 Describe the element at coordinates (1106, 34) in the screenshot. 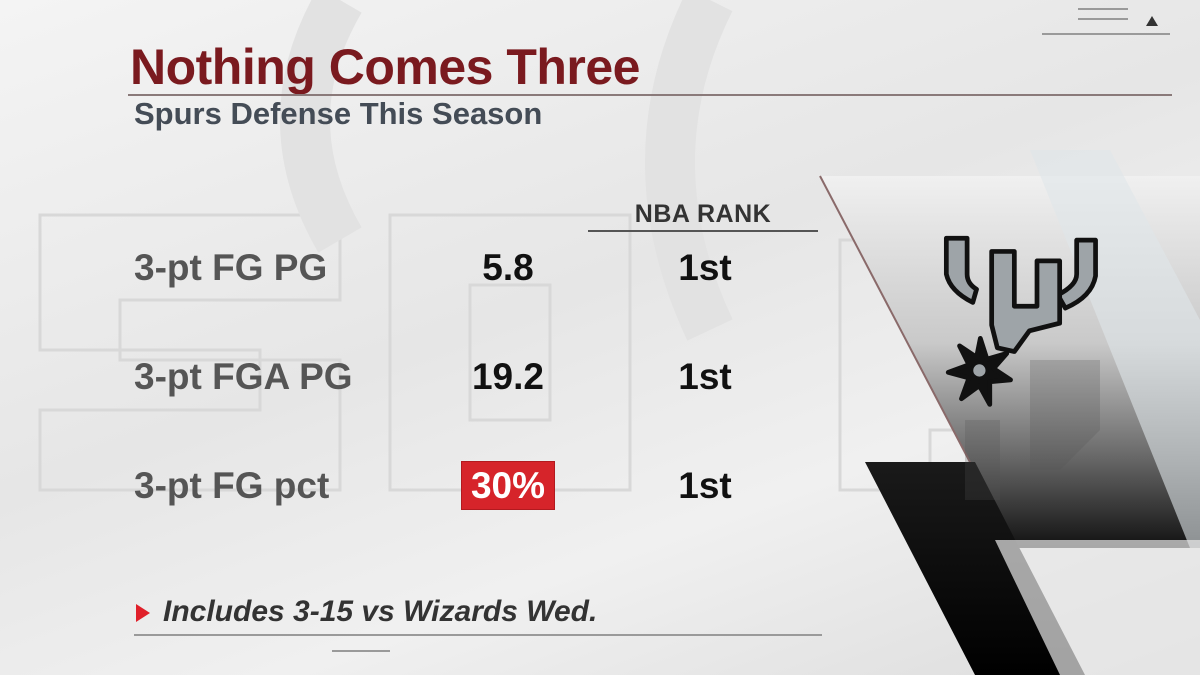

I see `top-divider` at that location.